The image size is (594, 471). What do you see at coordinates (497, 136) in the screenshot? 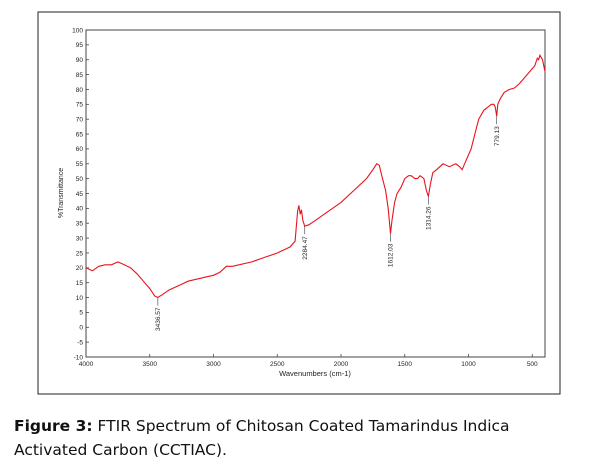
I see `peak-label: 779.13` at bounding box center [497, 136].